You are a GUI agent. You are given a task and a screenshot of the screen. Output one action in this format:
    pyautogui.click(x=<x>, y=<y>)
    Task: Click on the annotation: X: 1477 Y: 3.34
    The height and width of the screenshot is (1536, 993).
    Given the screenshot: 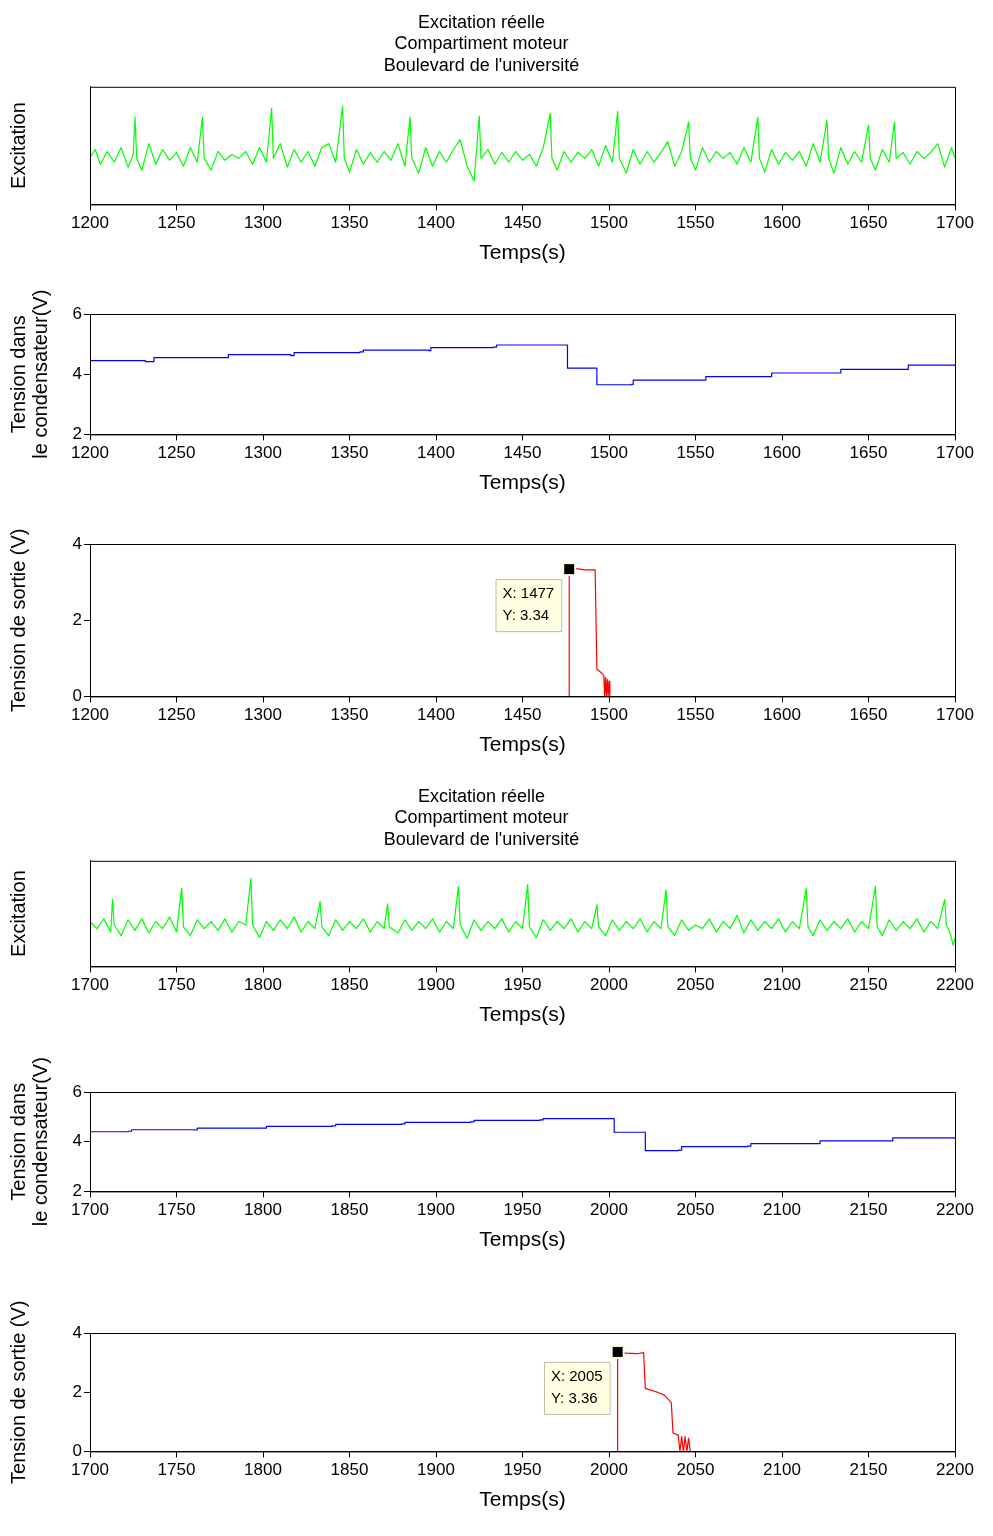 What is the action you would take?
    pyautogui.click(x=528, y=604)
    